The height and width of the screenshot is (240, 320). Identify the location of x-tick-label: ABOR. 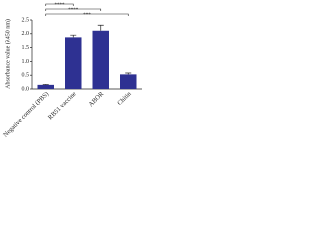
(96, 99).